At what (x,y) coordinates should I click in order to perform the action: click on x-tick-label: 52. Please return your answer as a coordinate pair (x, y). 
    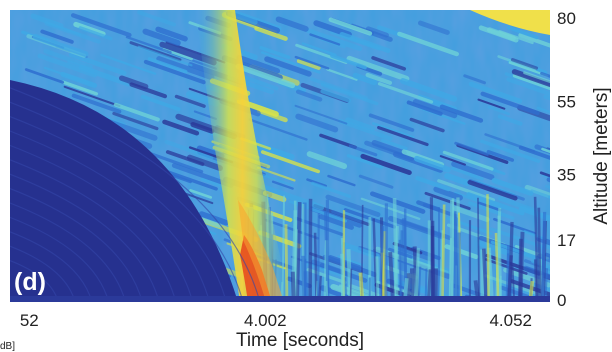
    Looking at the image, I should click on (29, 320).